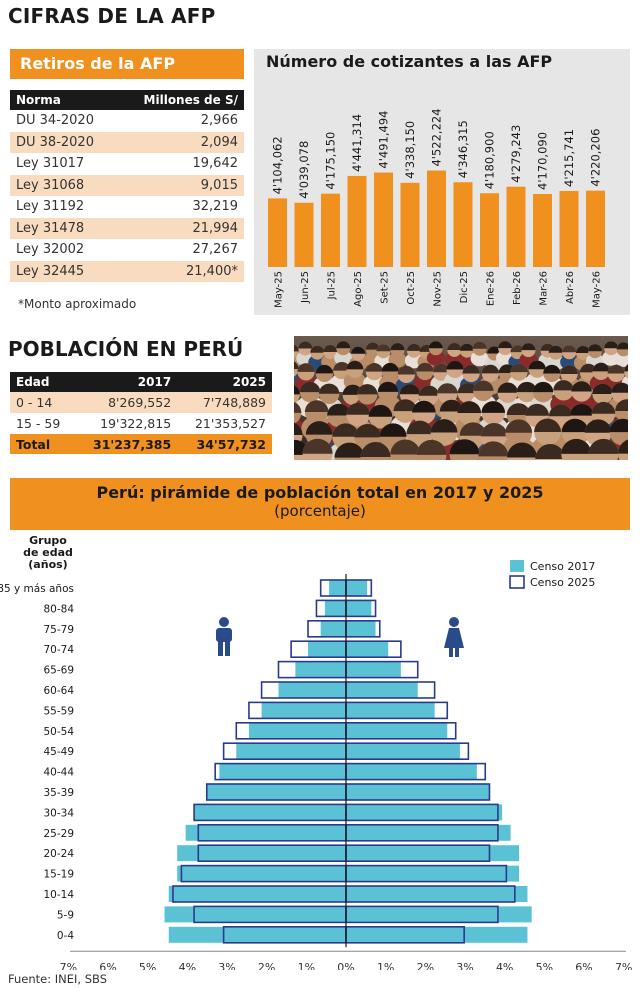 The width and height of the screenshot is (640, 992). What do you see at coordinates (230, 423) in the screenshot?
I see `poblacion-cell-y2025: 21'353,527` at bounding box center [230, 423].